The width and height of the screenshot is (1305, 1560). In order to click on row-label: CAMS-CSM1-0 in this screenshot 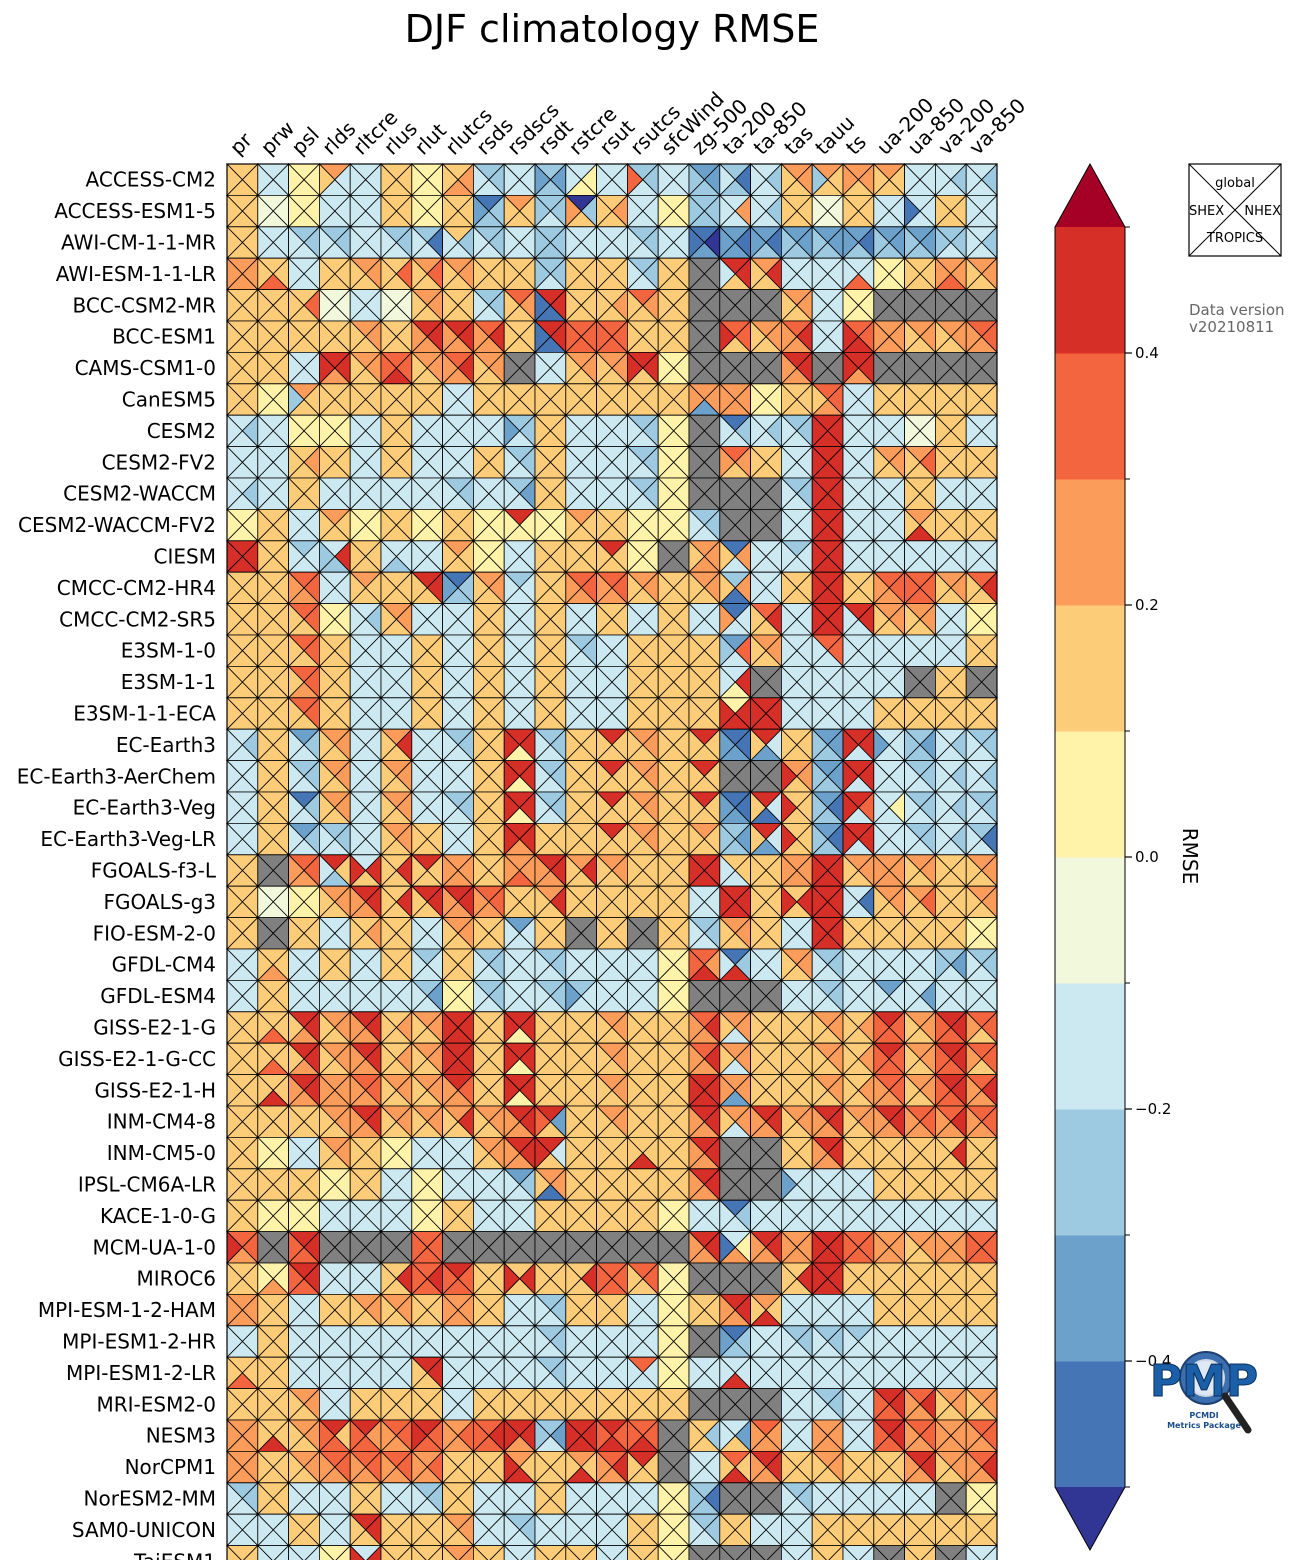, I will do `click(145, 368)`.